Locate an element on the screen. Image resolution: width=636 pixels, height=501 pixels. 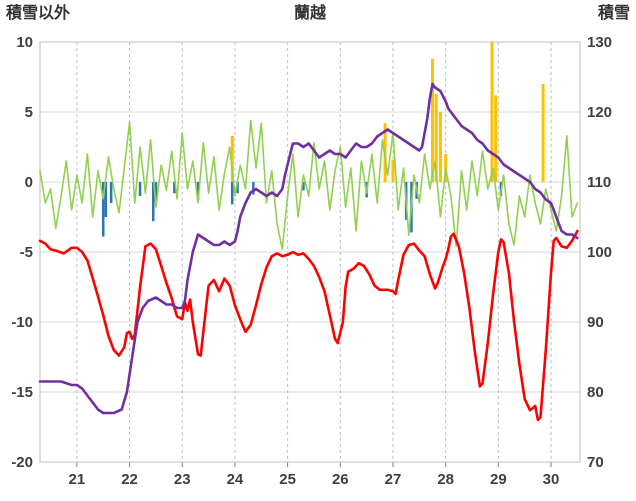
left-axis-tick-label: 0 is located at coordinates (29, 182).